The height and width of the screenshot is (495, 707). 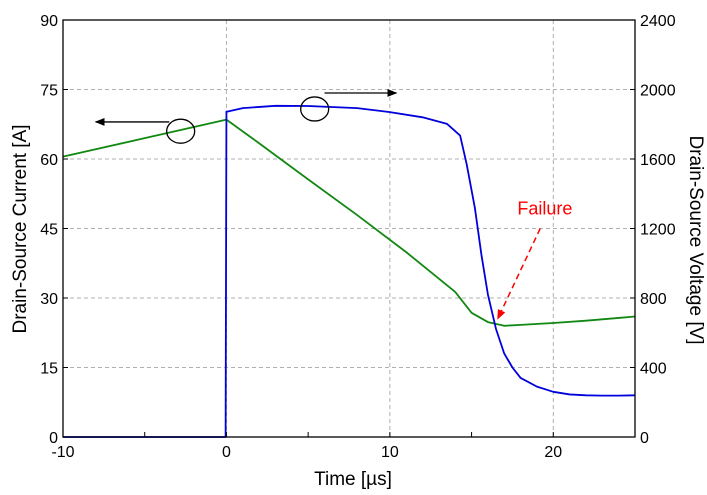 What do you see at coordinates (49, 299) in the screenshot?
I see `y-left-tick-label: 30` at bounding box center [49, 299].